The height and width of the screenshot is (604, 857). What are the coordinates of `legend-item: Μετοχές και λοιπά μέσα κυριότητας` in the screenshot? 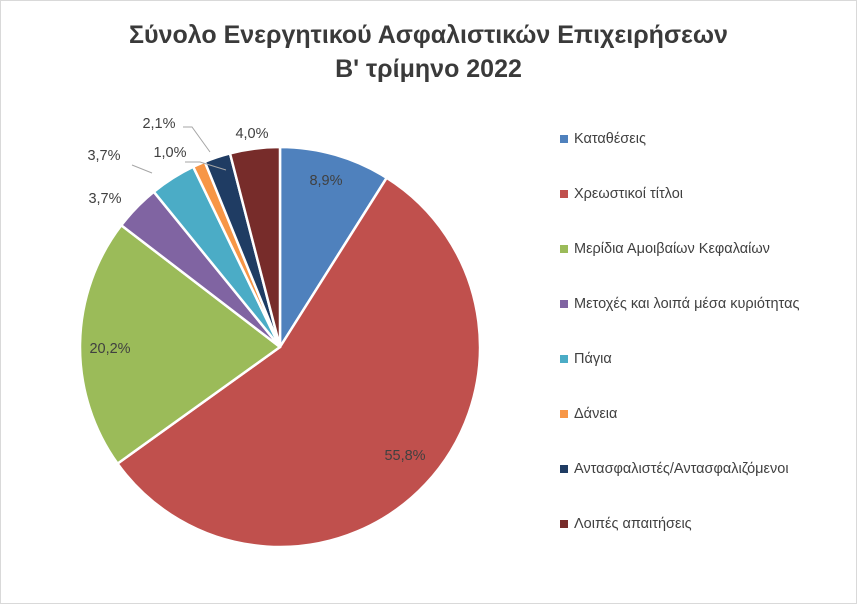 It's located at (679, 304).